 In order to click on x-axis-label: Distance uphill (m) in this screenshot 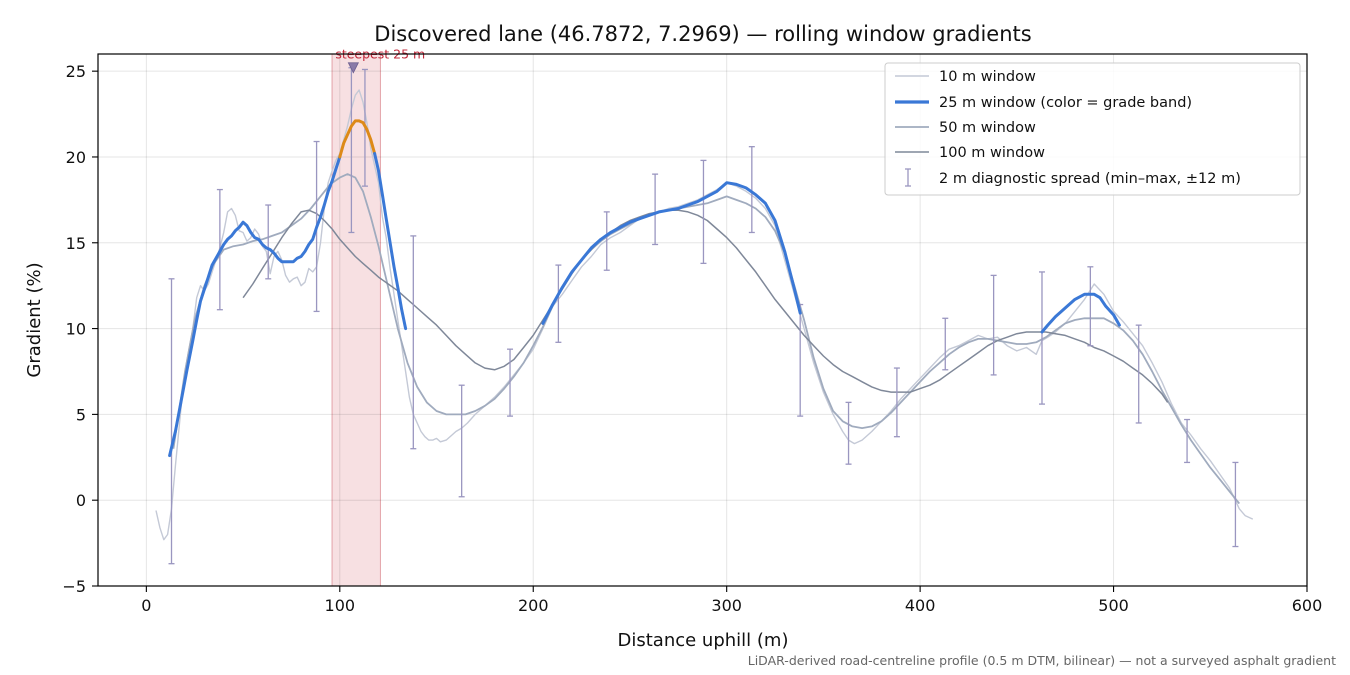, I will do `click(703, 640)`.